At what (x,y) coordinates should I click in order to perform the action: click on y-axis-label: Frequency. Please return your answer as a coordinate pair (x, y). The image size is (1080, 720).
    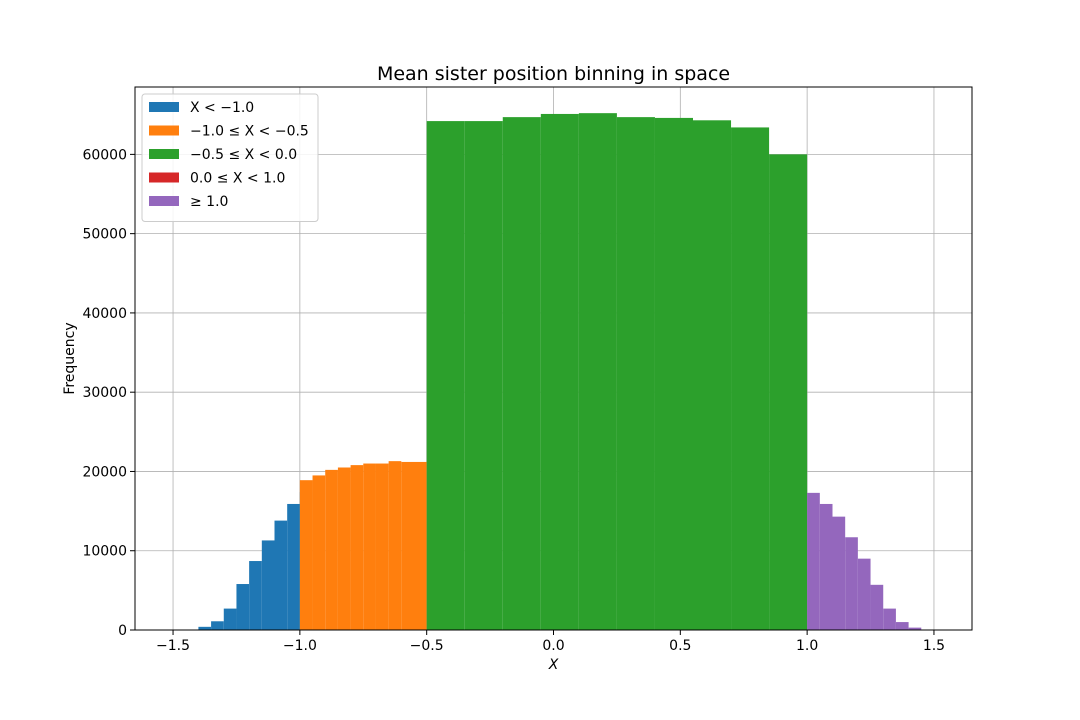
    Looking at the image, I should click on (70, 358).